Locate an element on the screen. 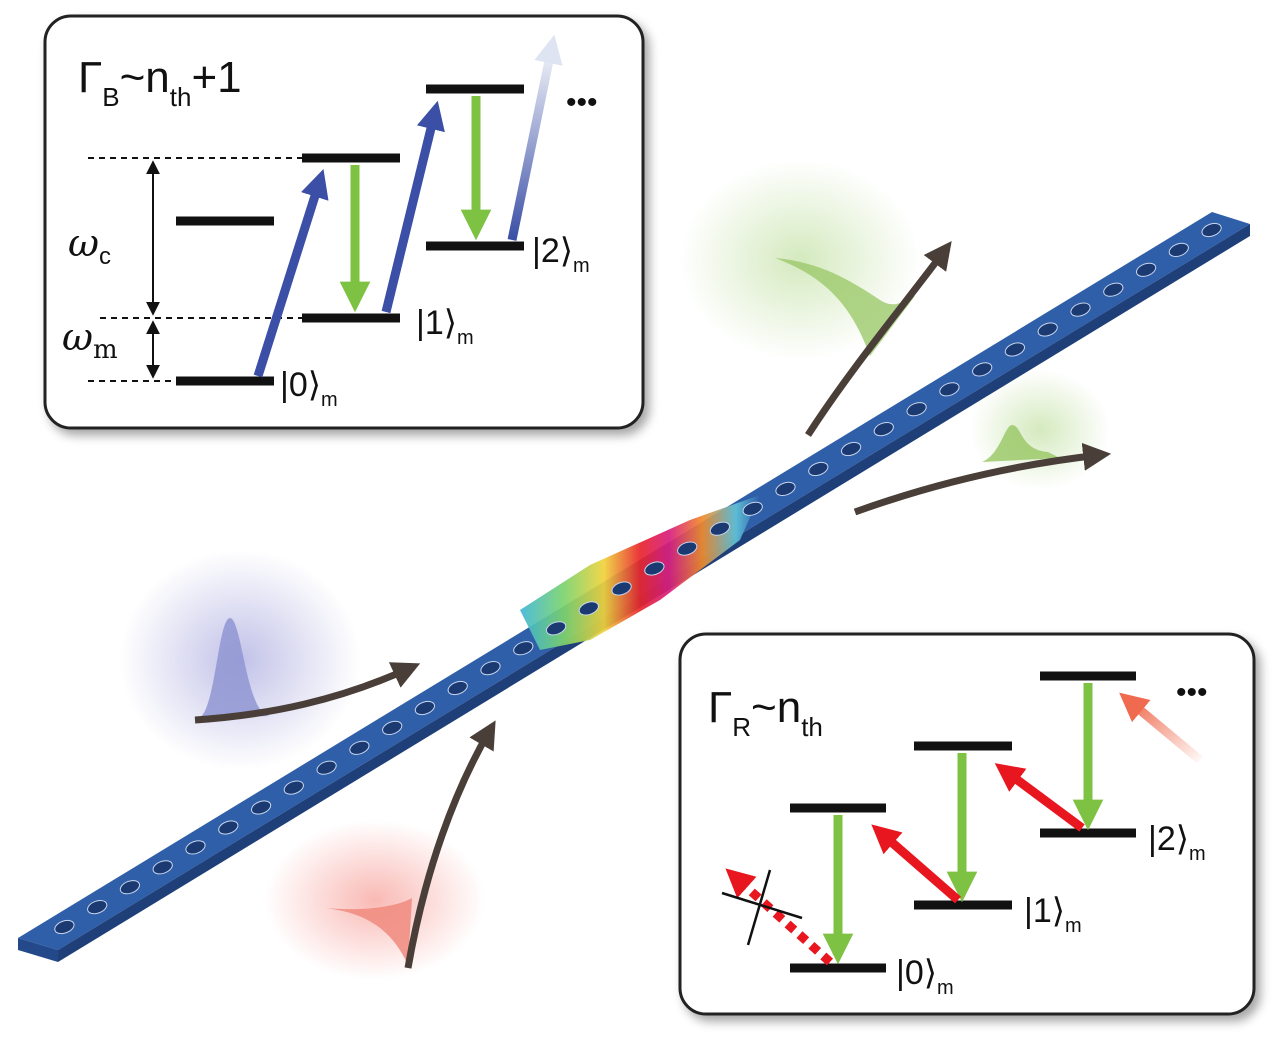 The image size is (1280, 1054). top-rate-label: ΓB~nth+1 is located at coordinates (160, 82).